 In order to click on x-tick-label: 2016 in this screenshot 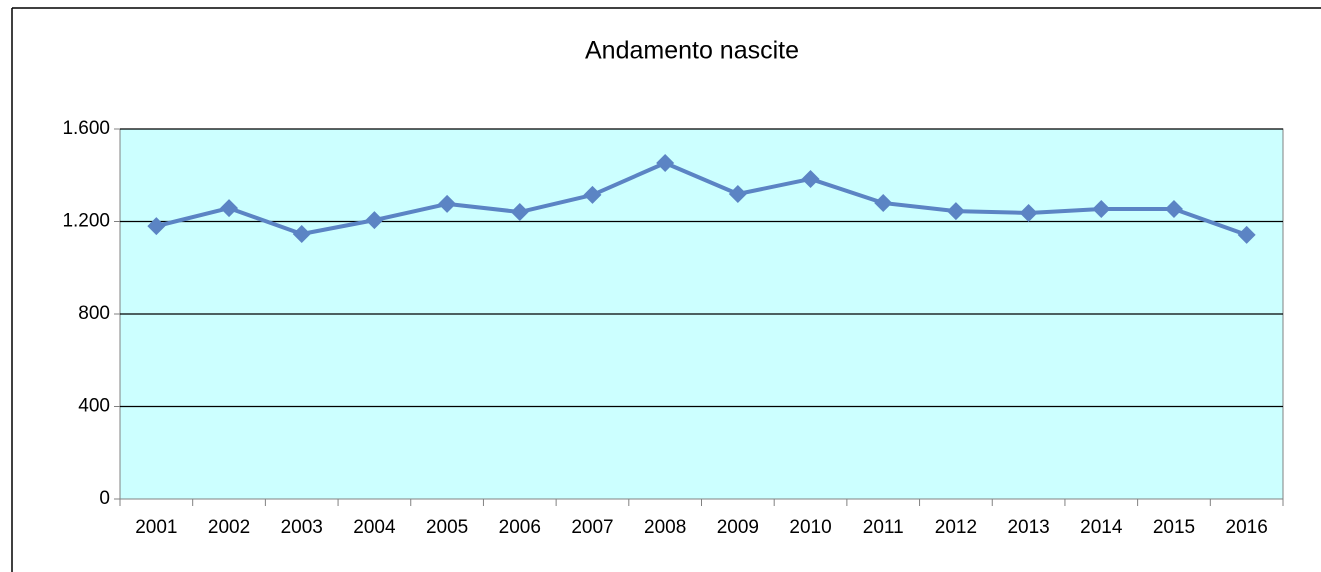, I will do `click(1247, 527)`.